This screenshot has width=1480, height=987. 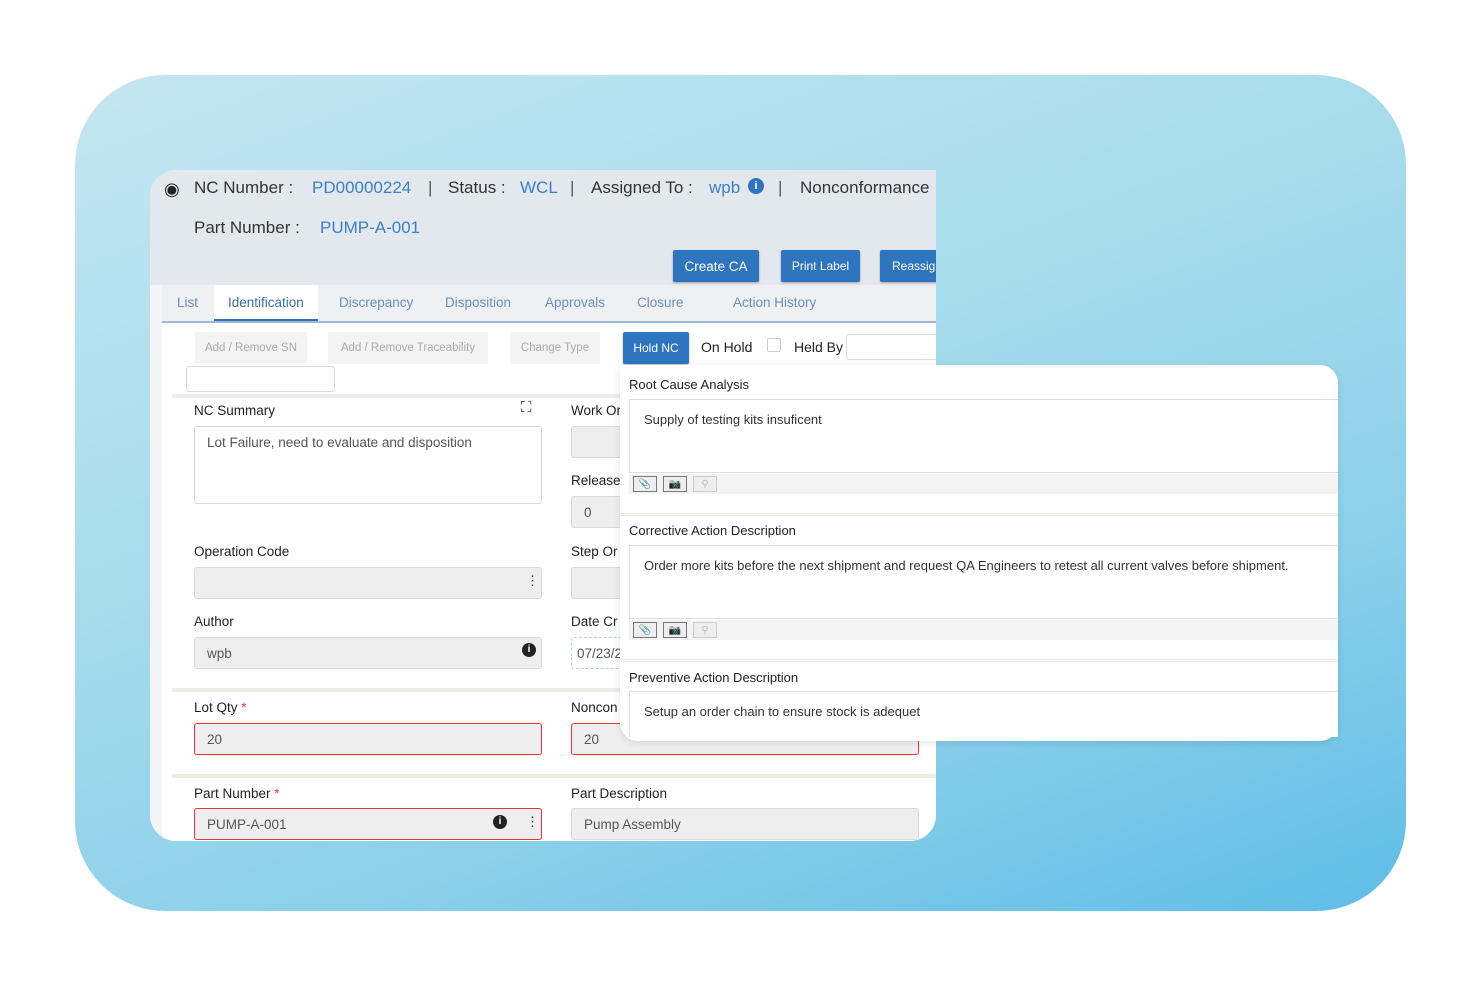 I want to click on add-remove-traceability-button: Add / Remove Traceability, so click(x=408, y=348).